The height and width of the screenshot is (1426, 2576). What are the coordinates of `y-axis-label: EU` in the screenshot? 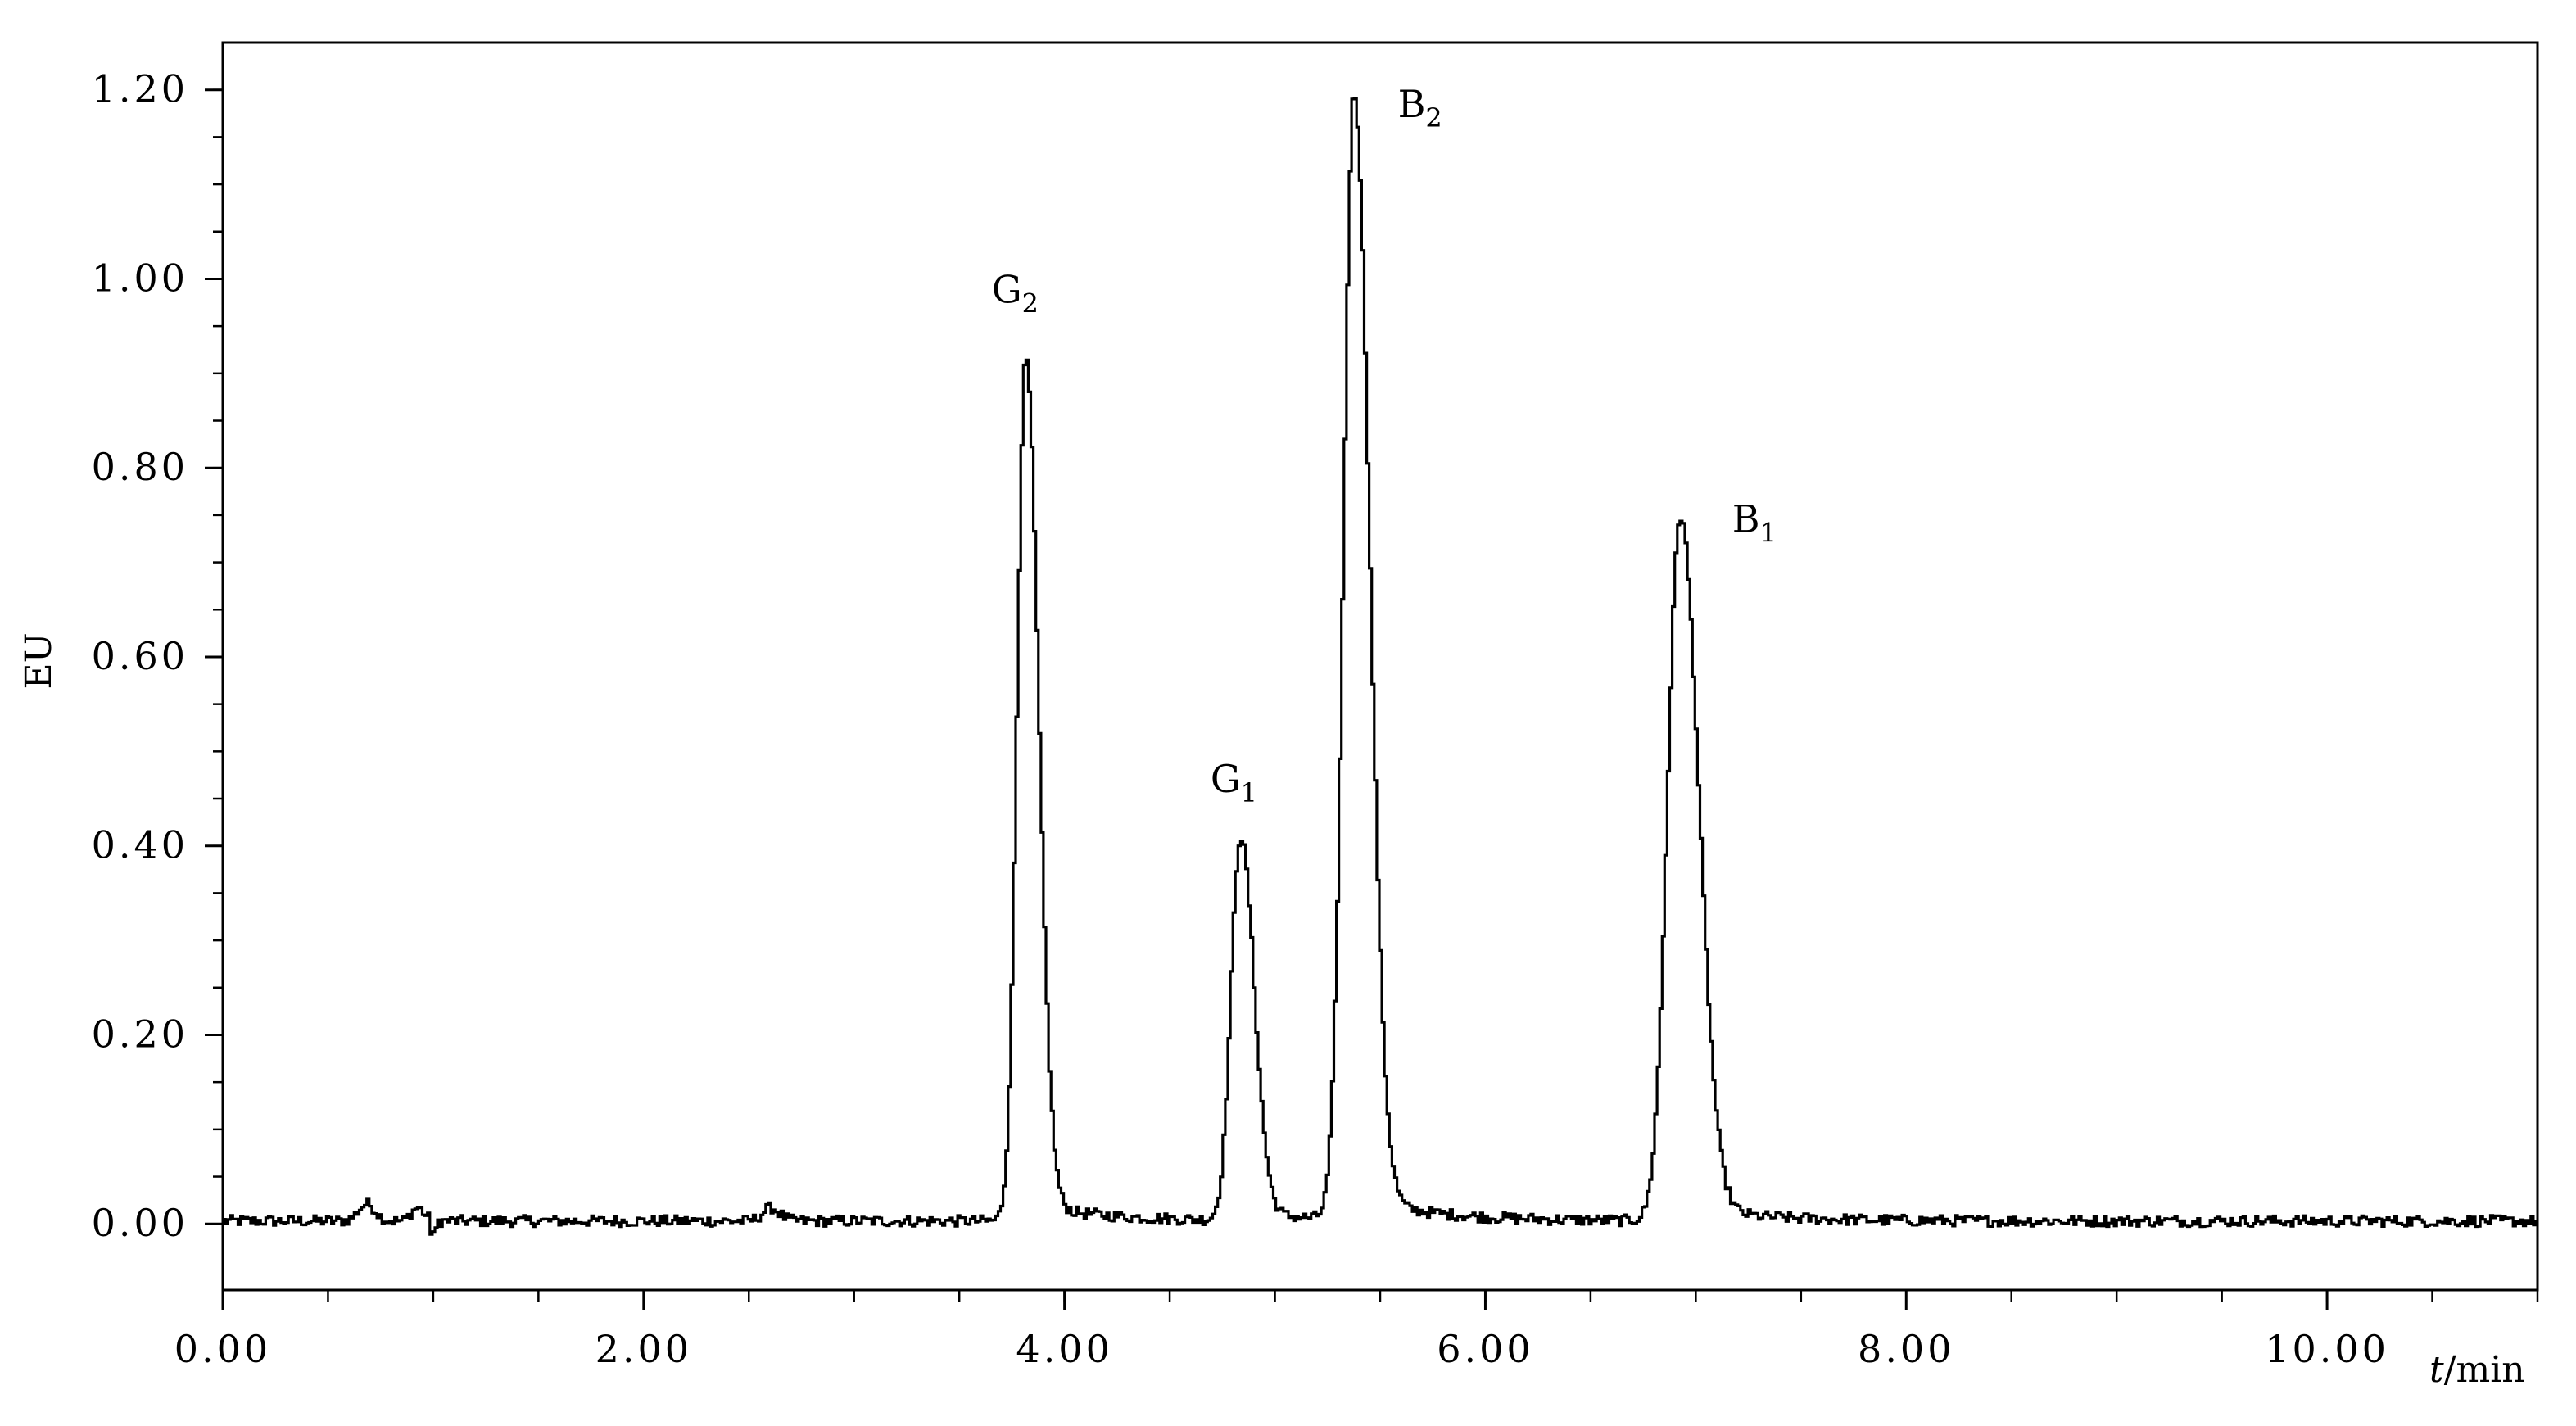 It's located at (39, 660).